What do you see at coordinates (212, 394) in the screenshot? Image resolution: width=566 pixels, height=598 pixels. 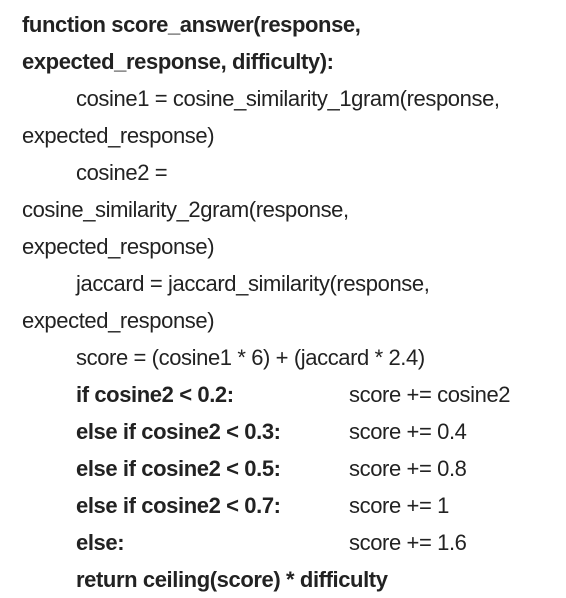 I see `branch-condition: if cosine2 < 0.2:` at bounding box center [212, 394].